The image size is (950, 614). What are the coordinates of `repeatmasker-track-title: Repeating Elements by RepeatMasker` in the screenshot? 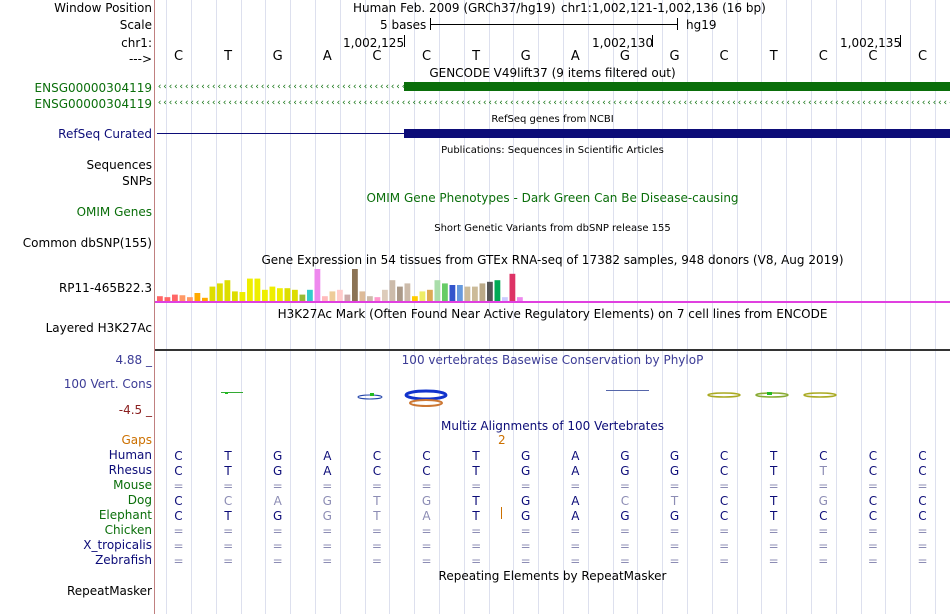 It's located at (552, 576).